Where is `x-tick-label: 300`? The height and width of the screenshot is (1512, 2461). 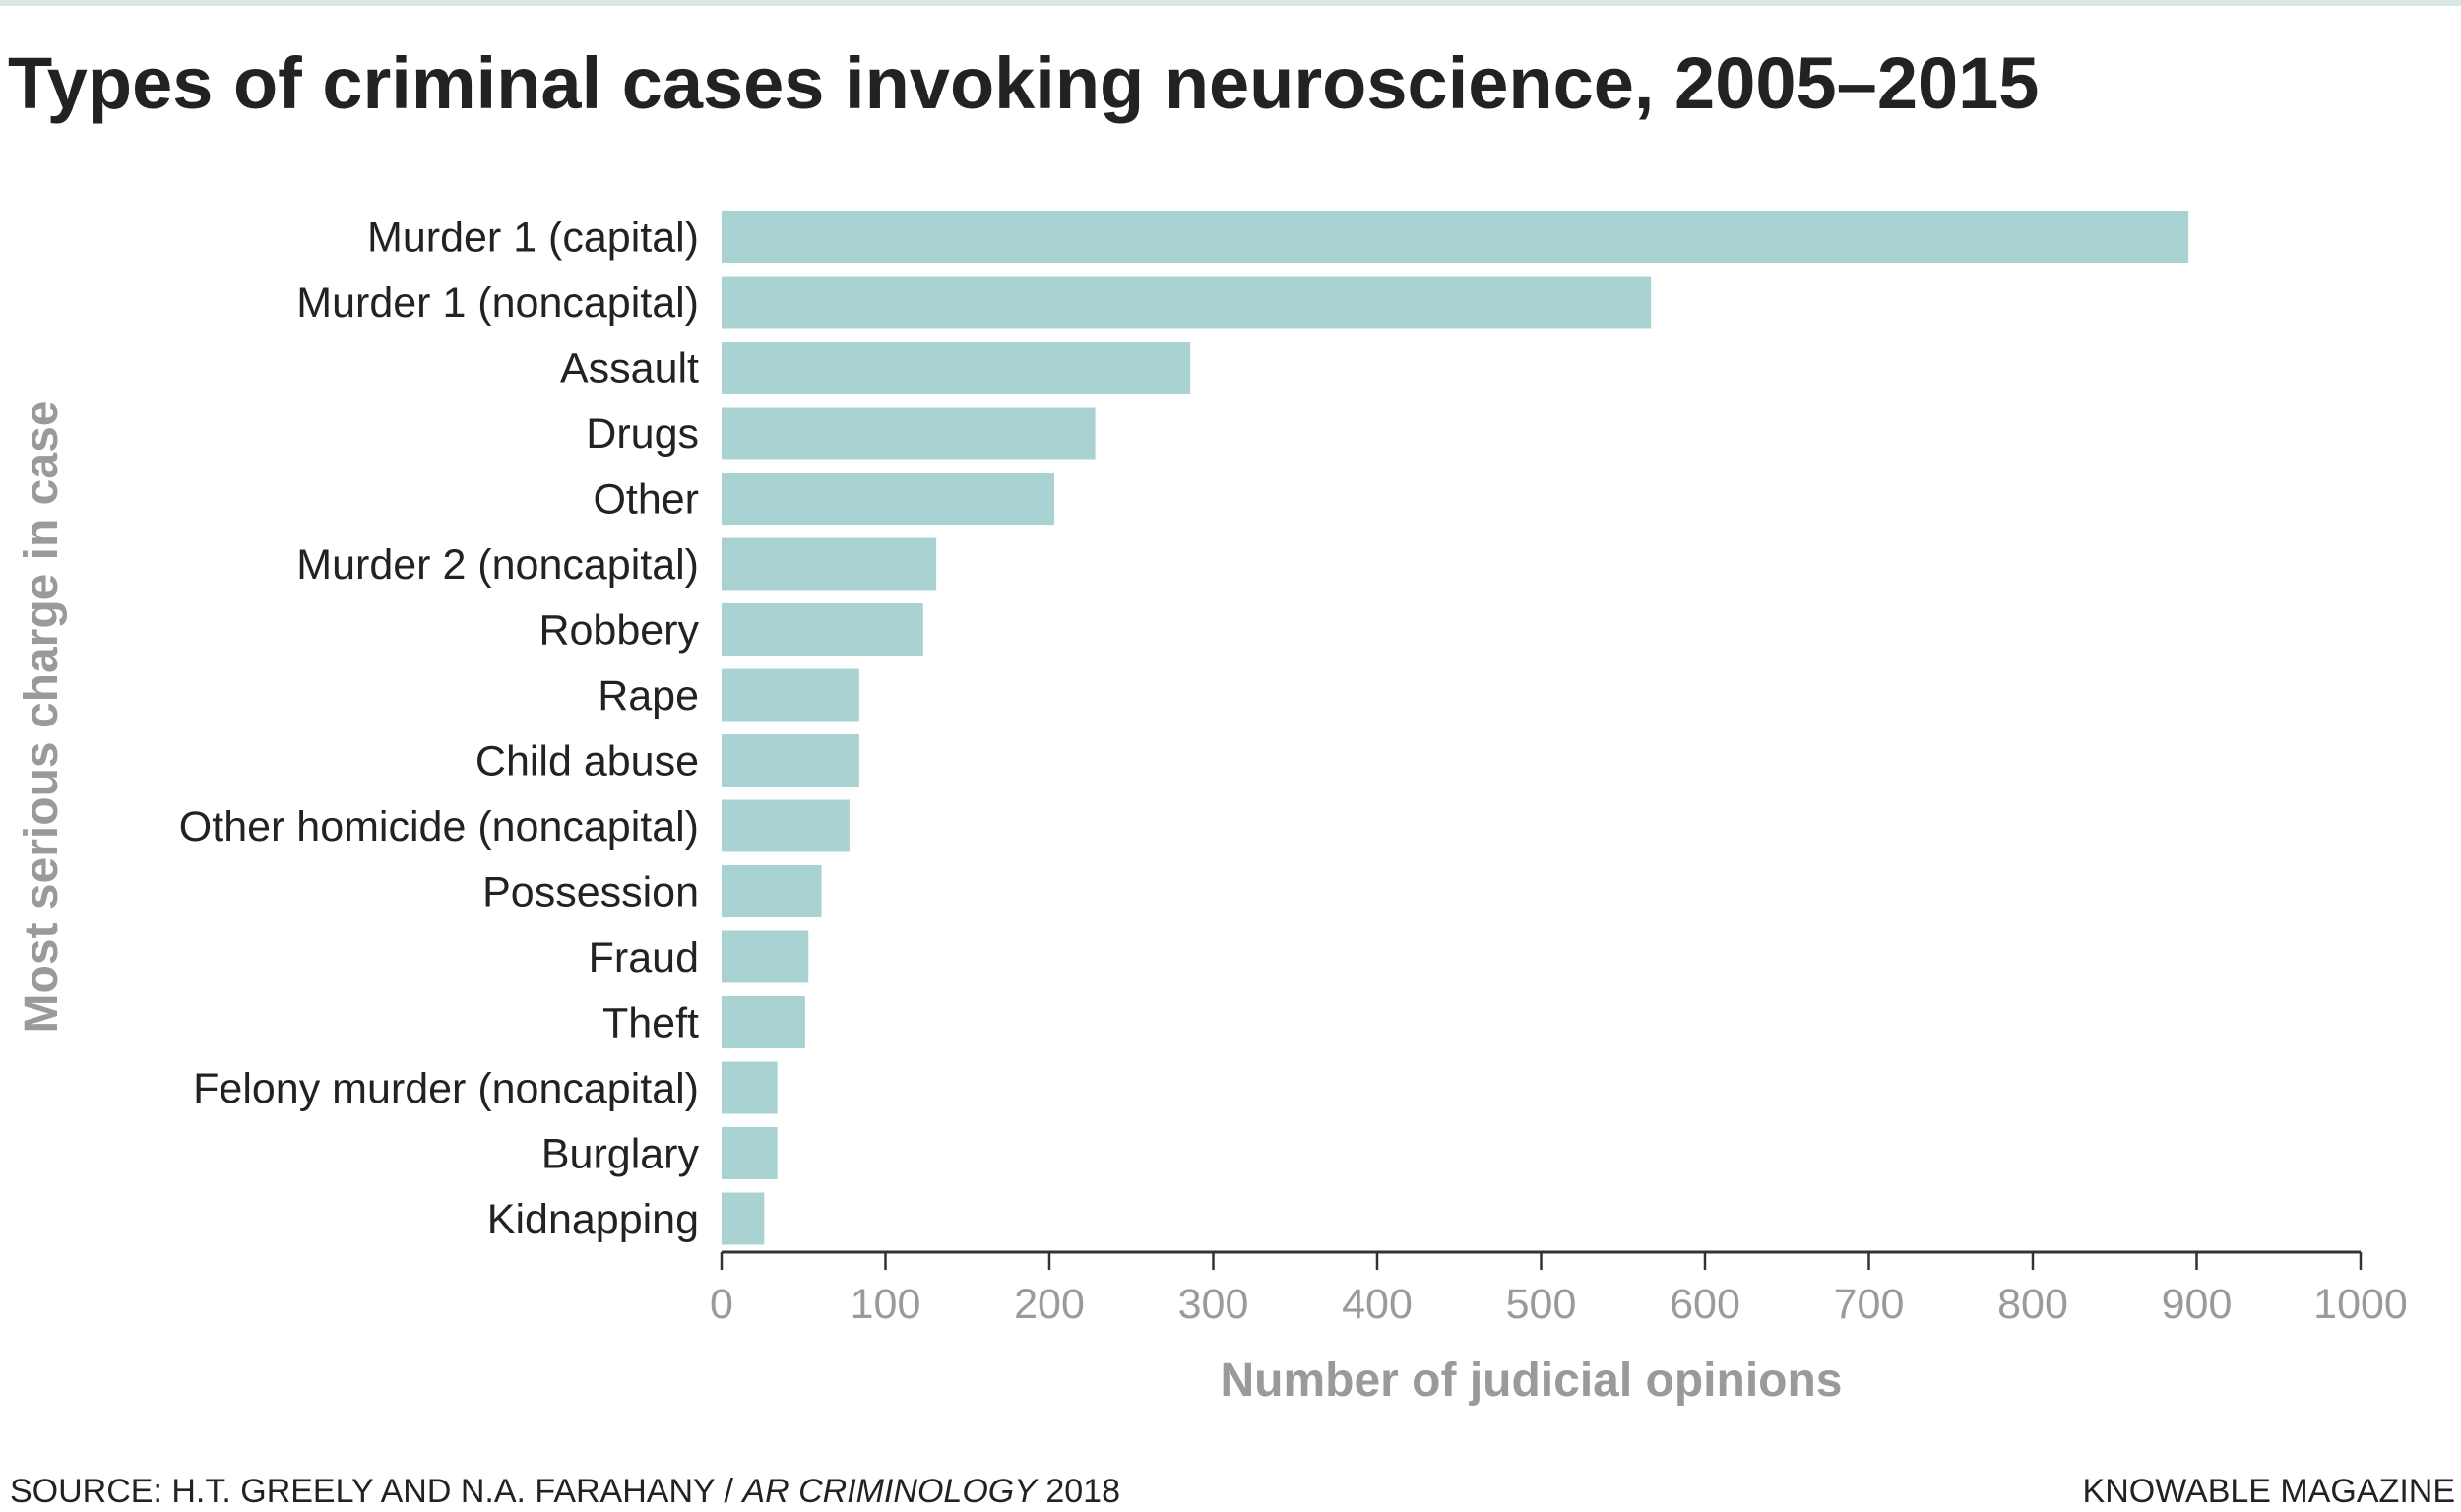 x-tick-label: 300 is located at coordinates (1213, 1304).